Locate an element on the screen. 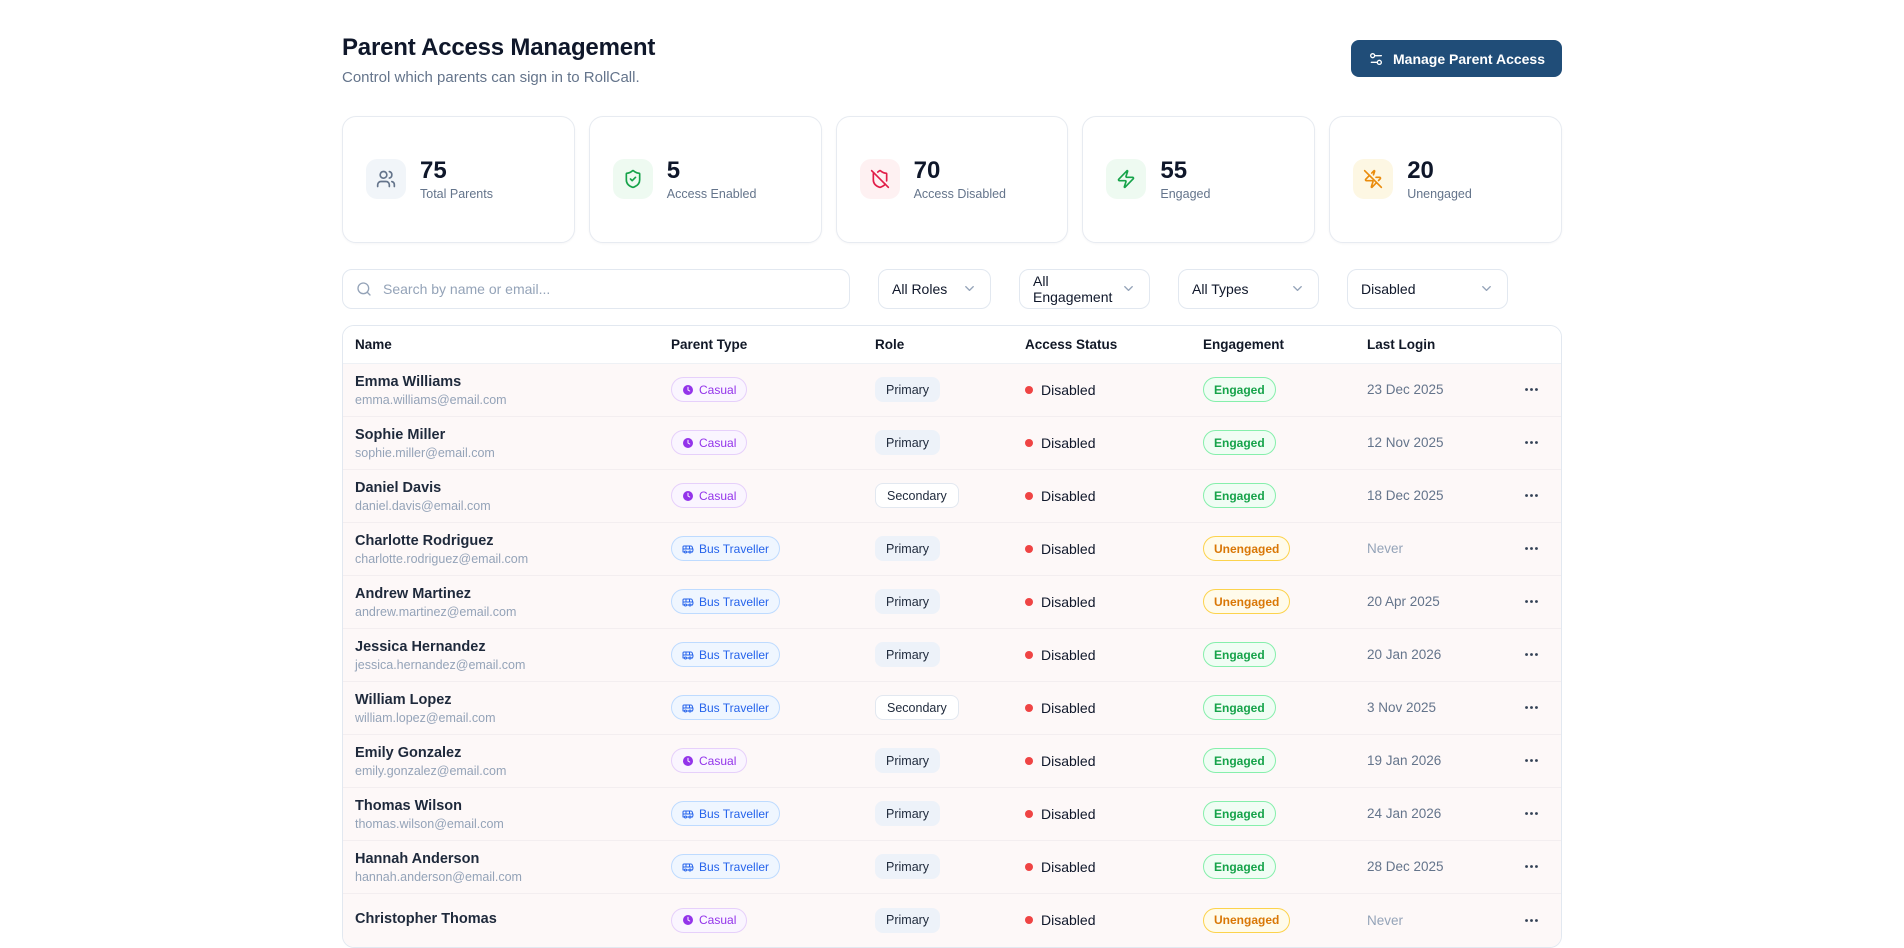 This screenshot has width=1904, height=948. manage-parent-access-button: Manage Parent Access is located at coordinates (1456, 58).